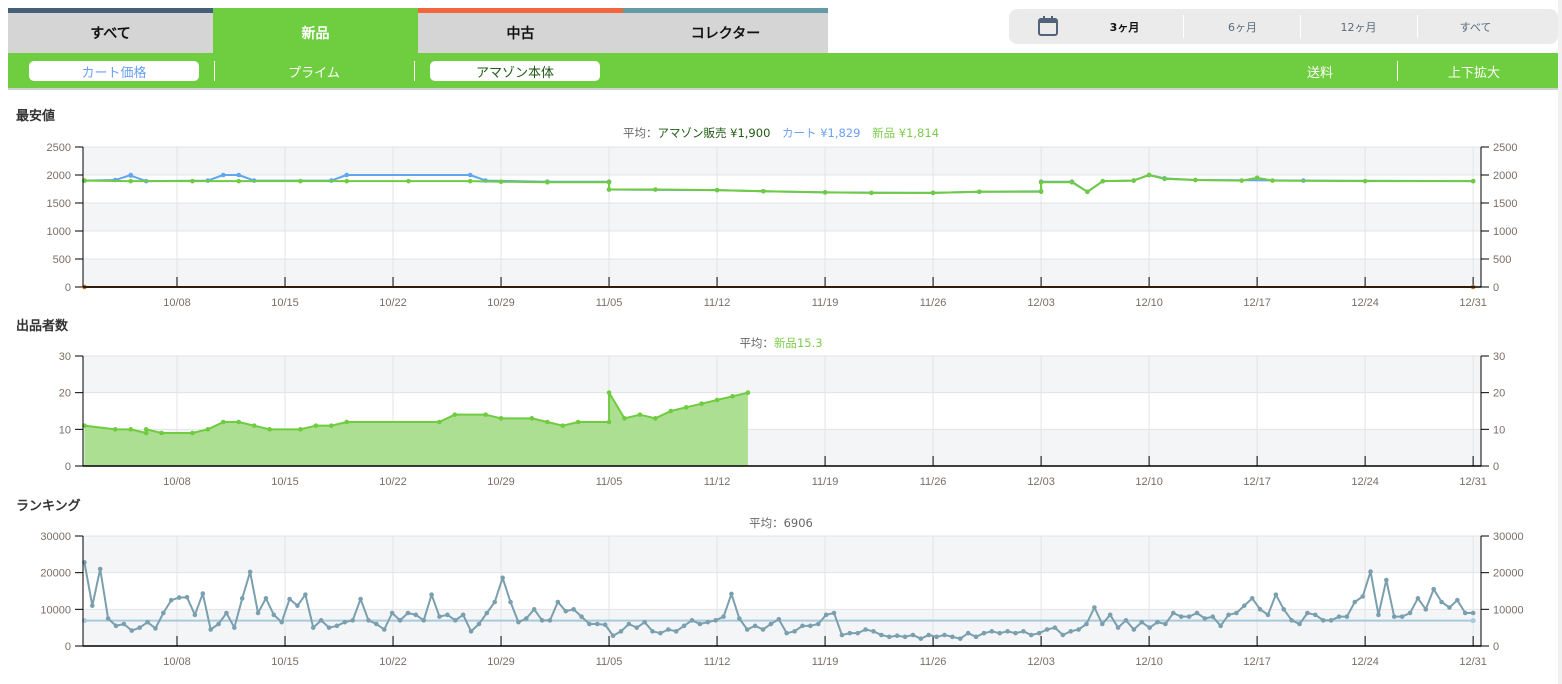 This screenshot has width=1562, height=684. Describe the element at coordinates (1124, 27) in the screenshot. I see `range-3-months: 3ヶ月` at that location.